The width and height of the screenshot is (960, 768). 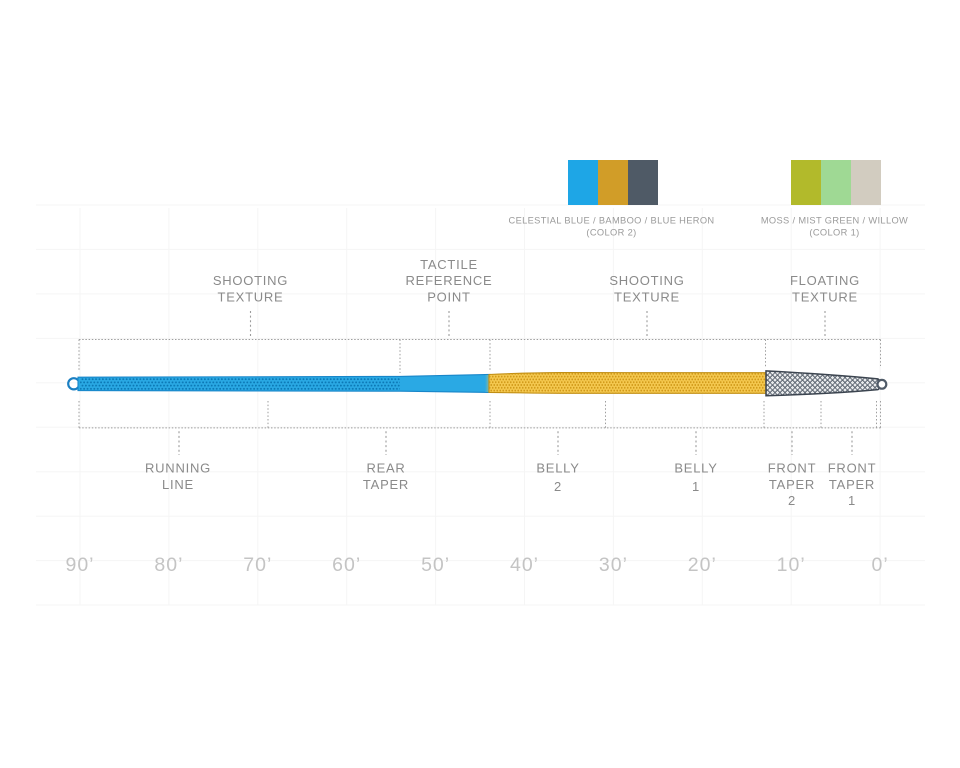 What do you see at coordinates (168, 565) in the screenshot?
I see `svg-text: 80’` at bounding box center [168, 565].